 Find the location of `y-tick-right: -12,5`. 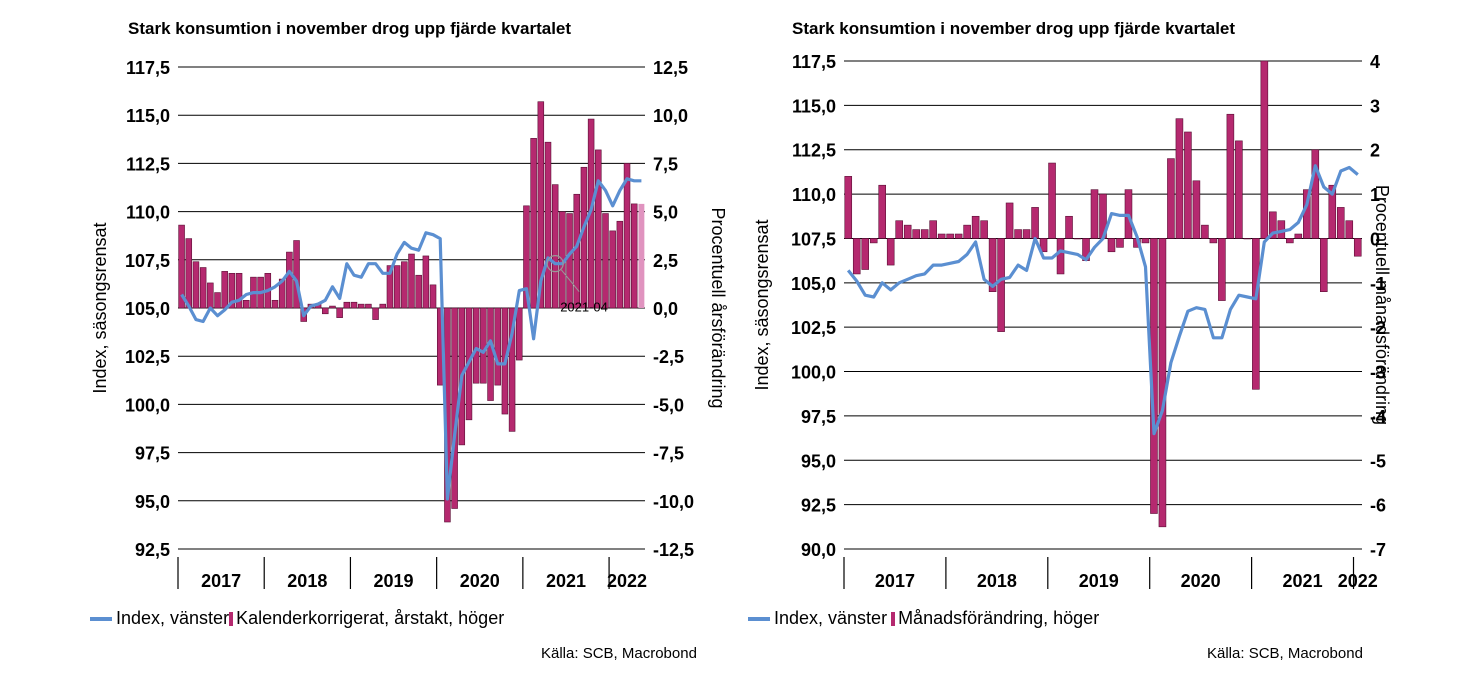

y-tick-right: -12,5 is located at coordinates (673, 550).